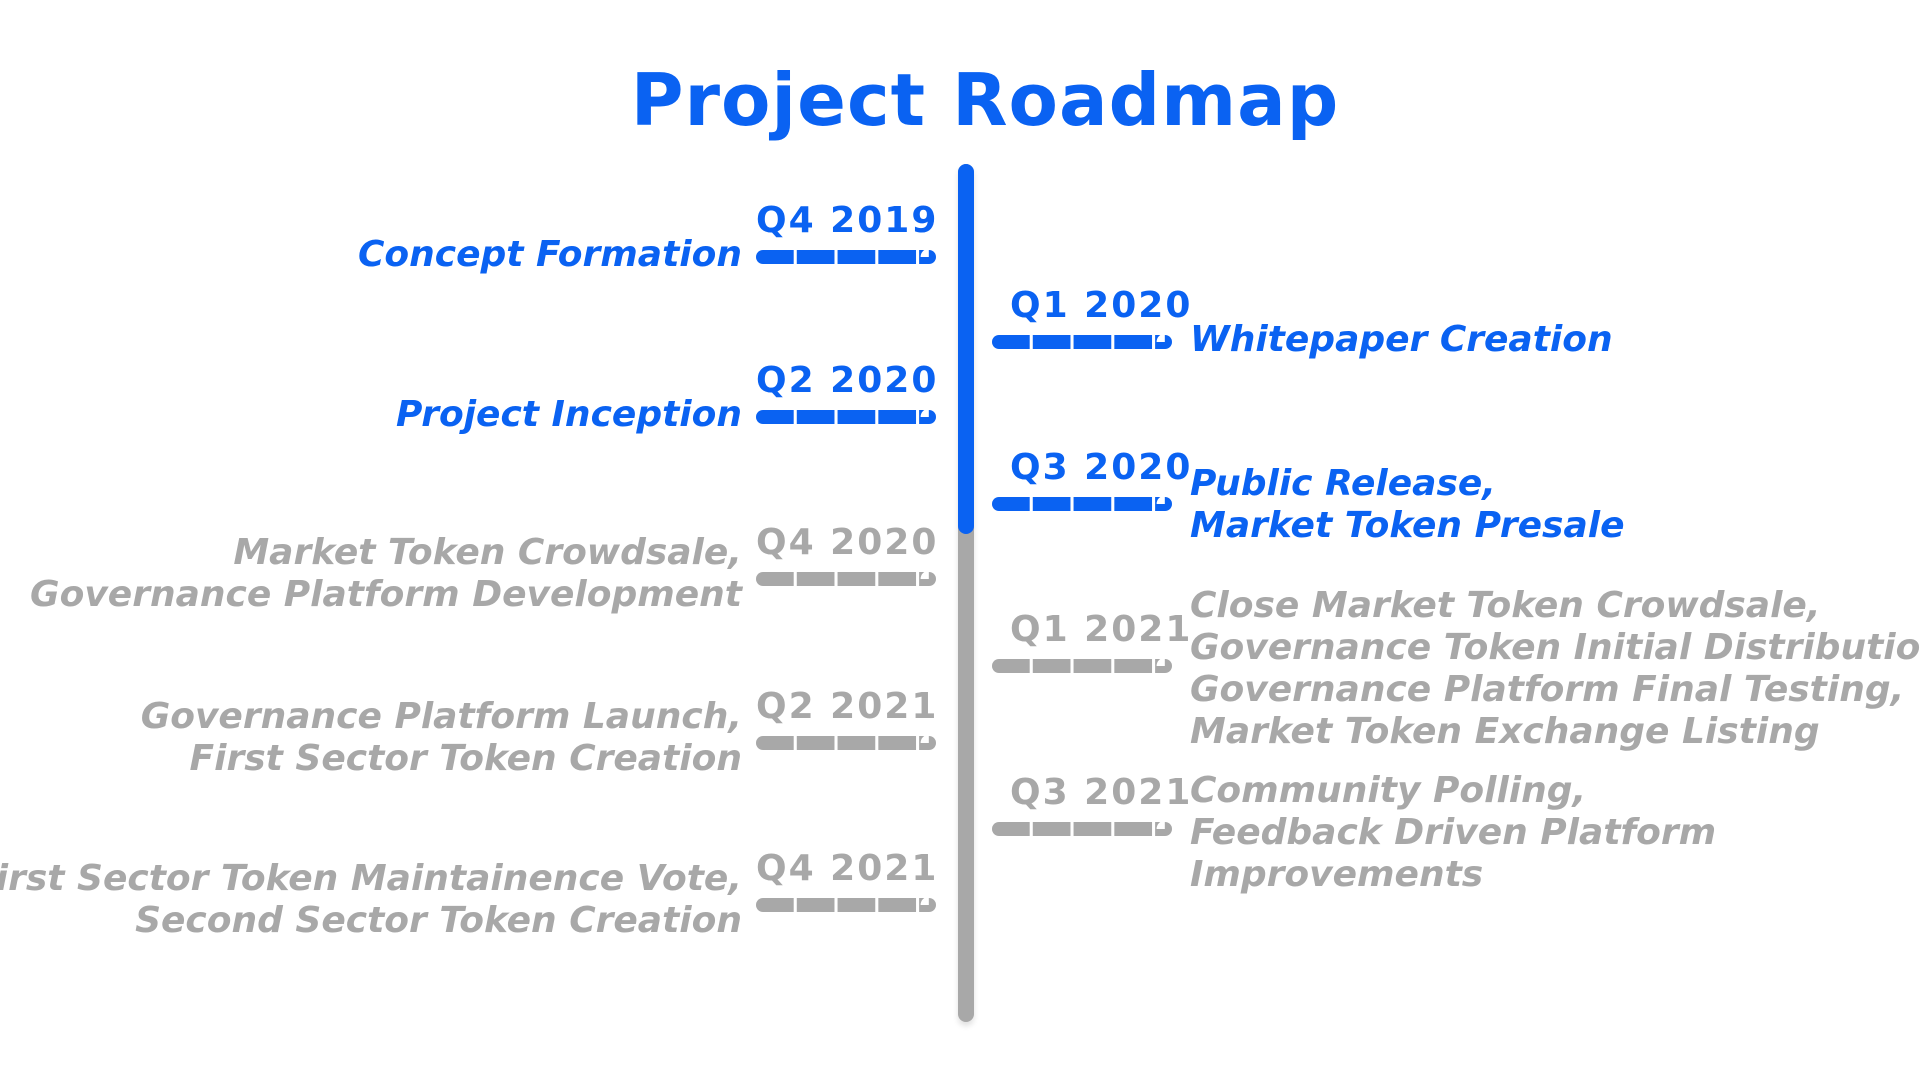 The width and height of the screenshot is (1920, 1080). Describe the element at coordinates (1101, 629) in the screenshot. I see `milestone-quarter: Q1 2021` at that location.